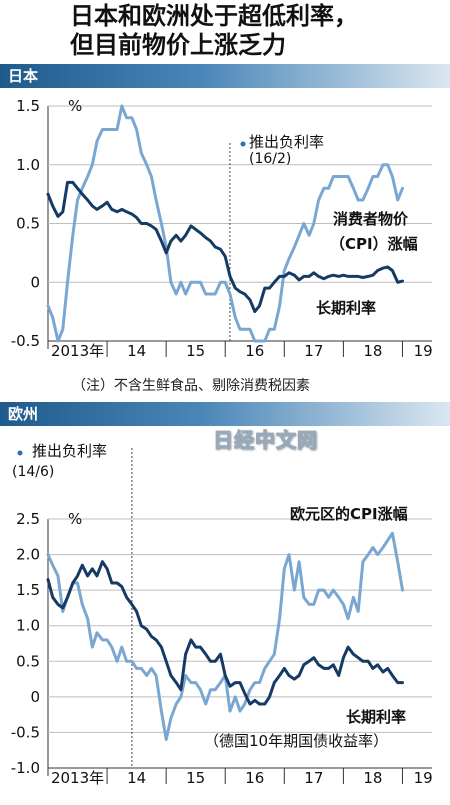  I want to click on europe-x-tick-label: 17, so click(313, 778).